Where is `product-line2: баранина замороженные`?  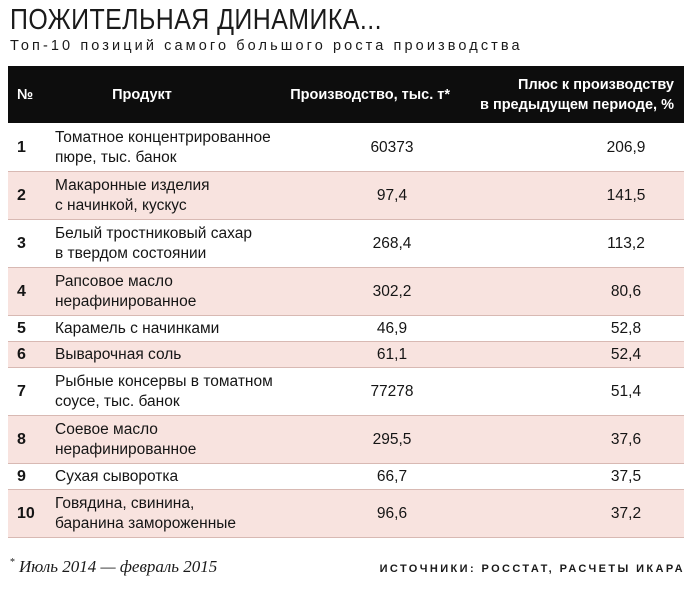 product-line2: баранина замороженные is located at coordinates (146, 523).